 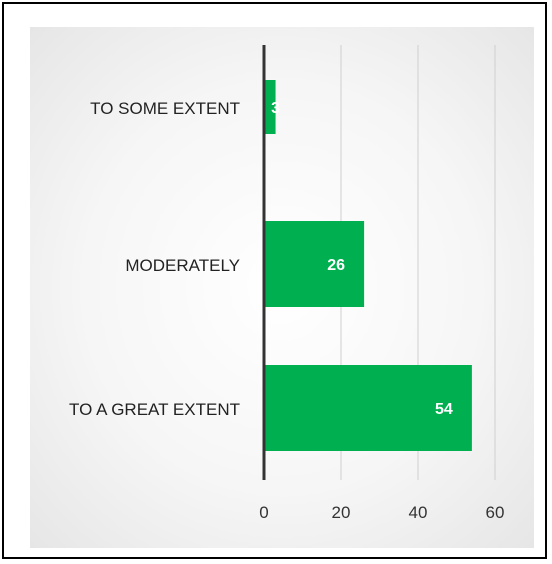 I want to click on x-tick-label-60: 60, so click(x=495, y=512).